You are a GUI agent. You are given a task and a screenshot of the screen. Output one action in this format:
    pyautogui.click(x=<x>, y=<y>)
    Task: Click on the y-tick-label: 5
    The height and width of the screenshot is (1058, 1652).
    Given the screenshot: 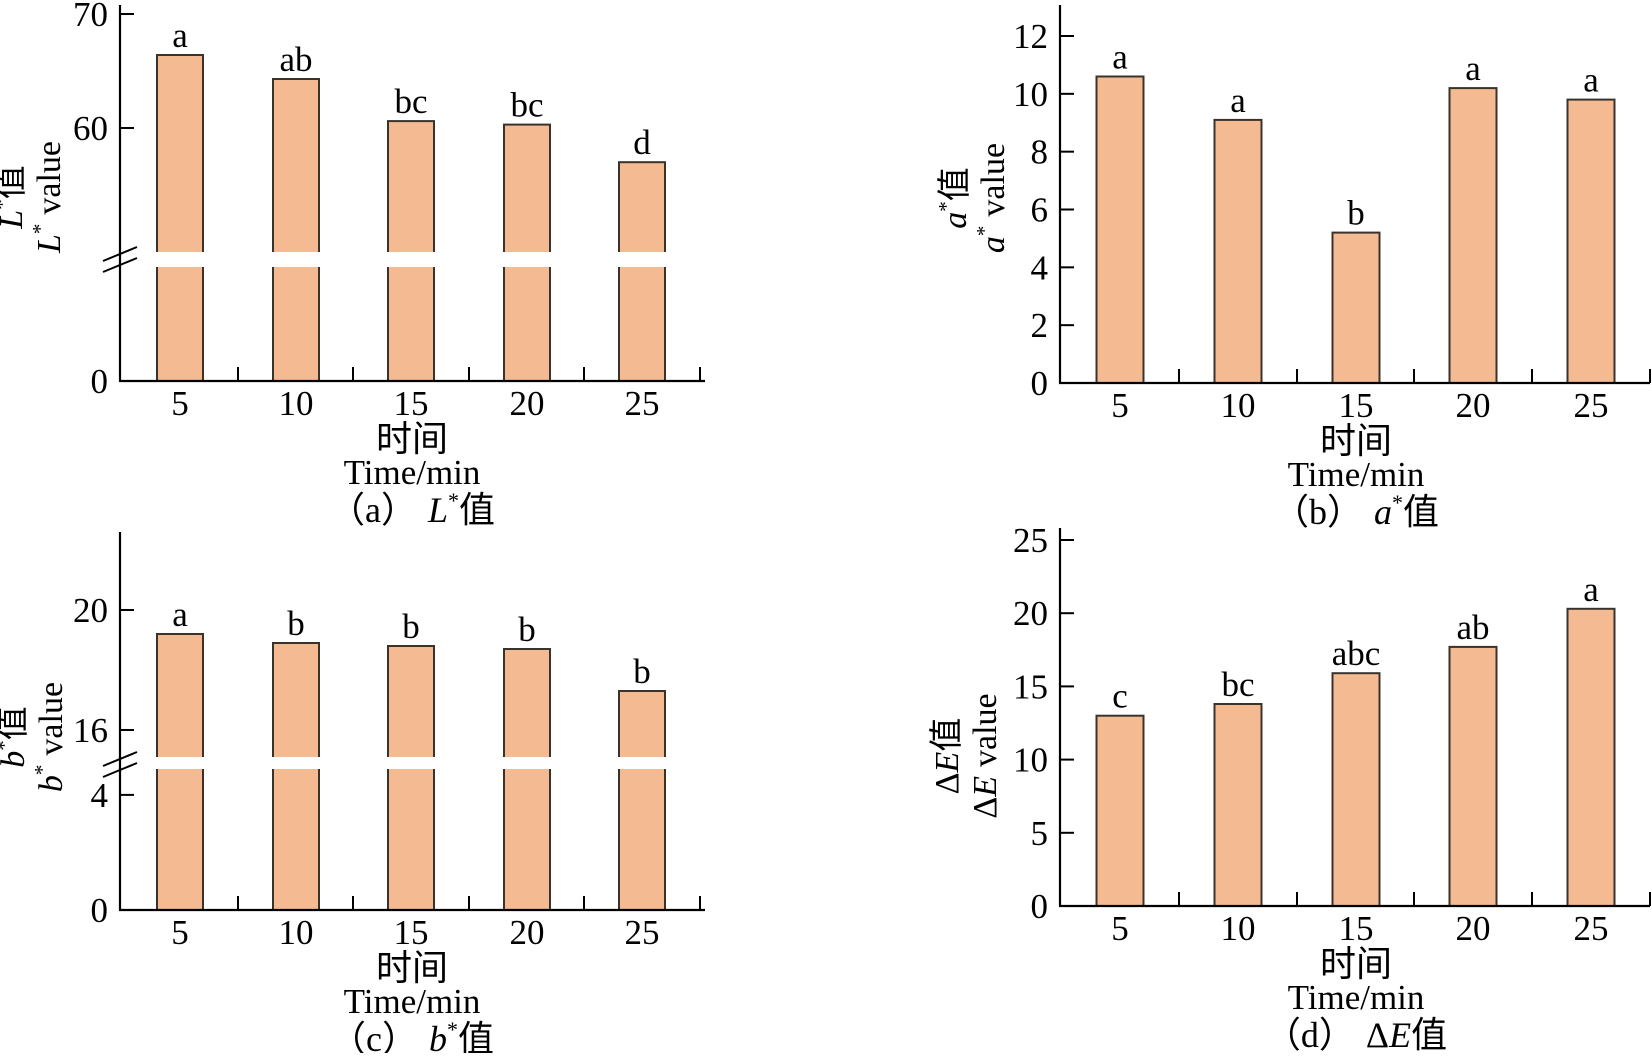 What is the action you would take?
    pyautogui.click(x=1040, y=833)
    